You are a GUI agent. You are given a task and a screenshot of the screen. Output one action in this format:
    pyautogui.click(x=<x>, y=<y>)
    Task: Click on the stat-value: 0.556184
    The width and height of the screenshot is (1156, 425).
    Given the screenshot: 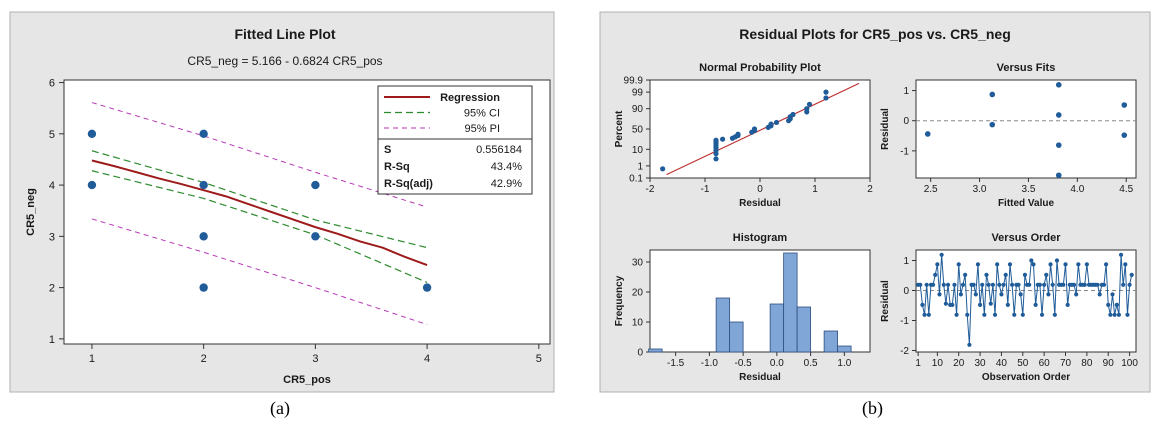 What is the action you would take?
    pyautogui.click(x=499, y=150)
    